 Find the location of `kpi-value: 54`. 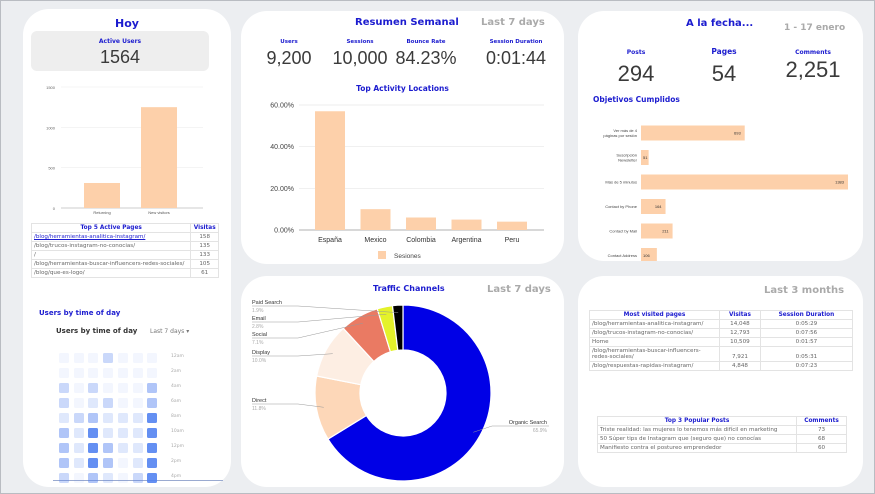

kpi-value: 54 is located at coordinates (724, 73).